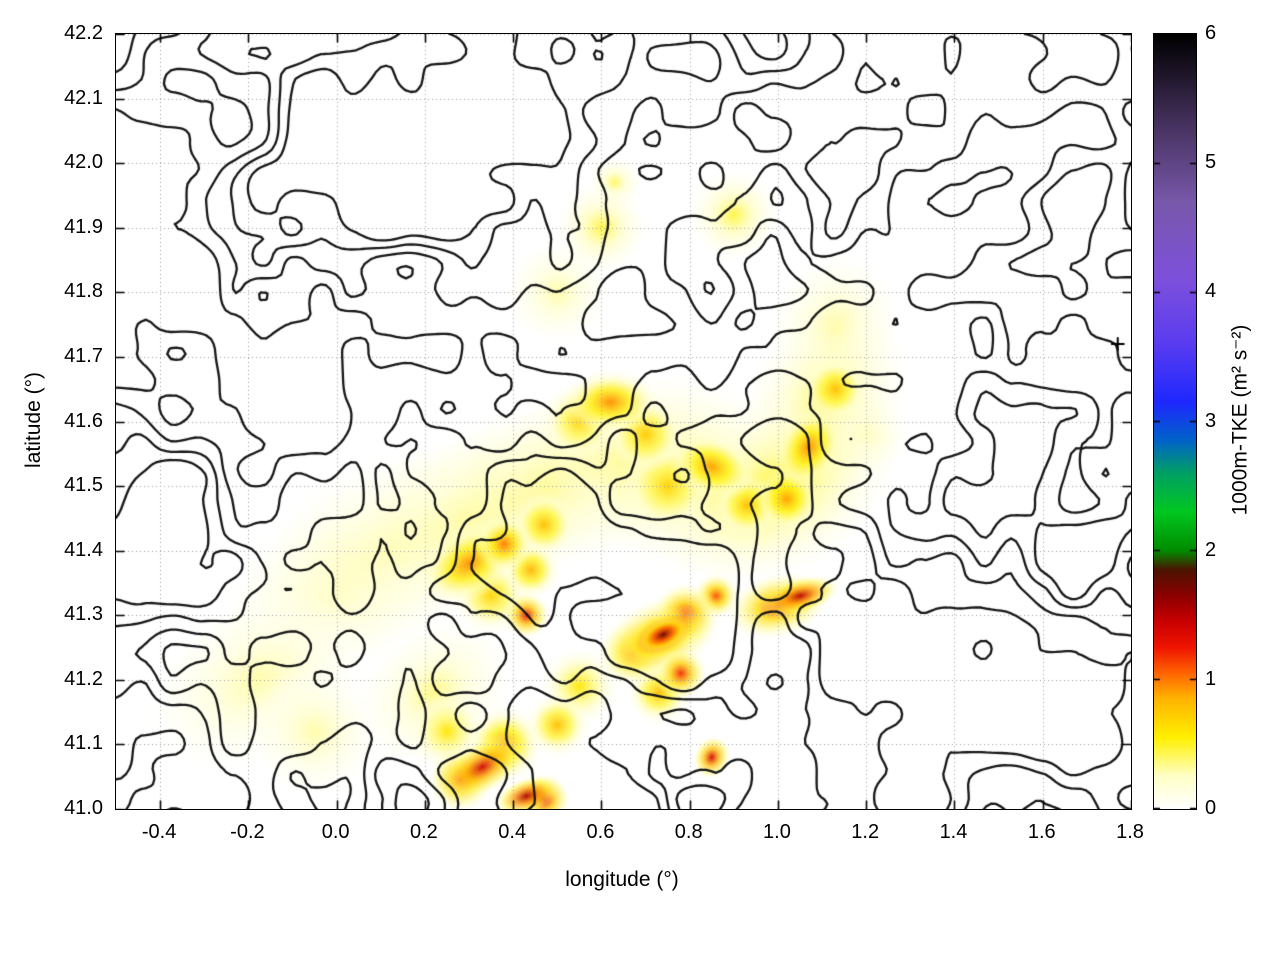 The image size is (1280, 960). What do you see at coordinates (1211, 291) in the screenshot?
I see `colorbar-tick-label: 4` at bounding box center [1211, 291].